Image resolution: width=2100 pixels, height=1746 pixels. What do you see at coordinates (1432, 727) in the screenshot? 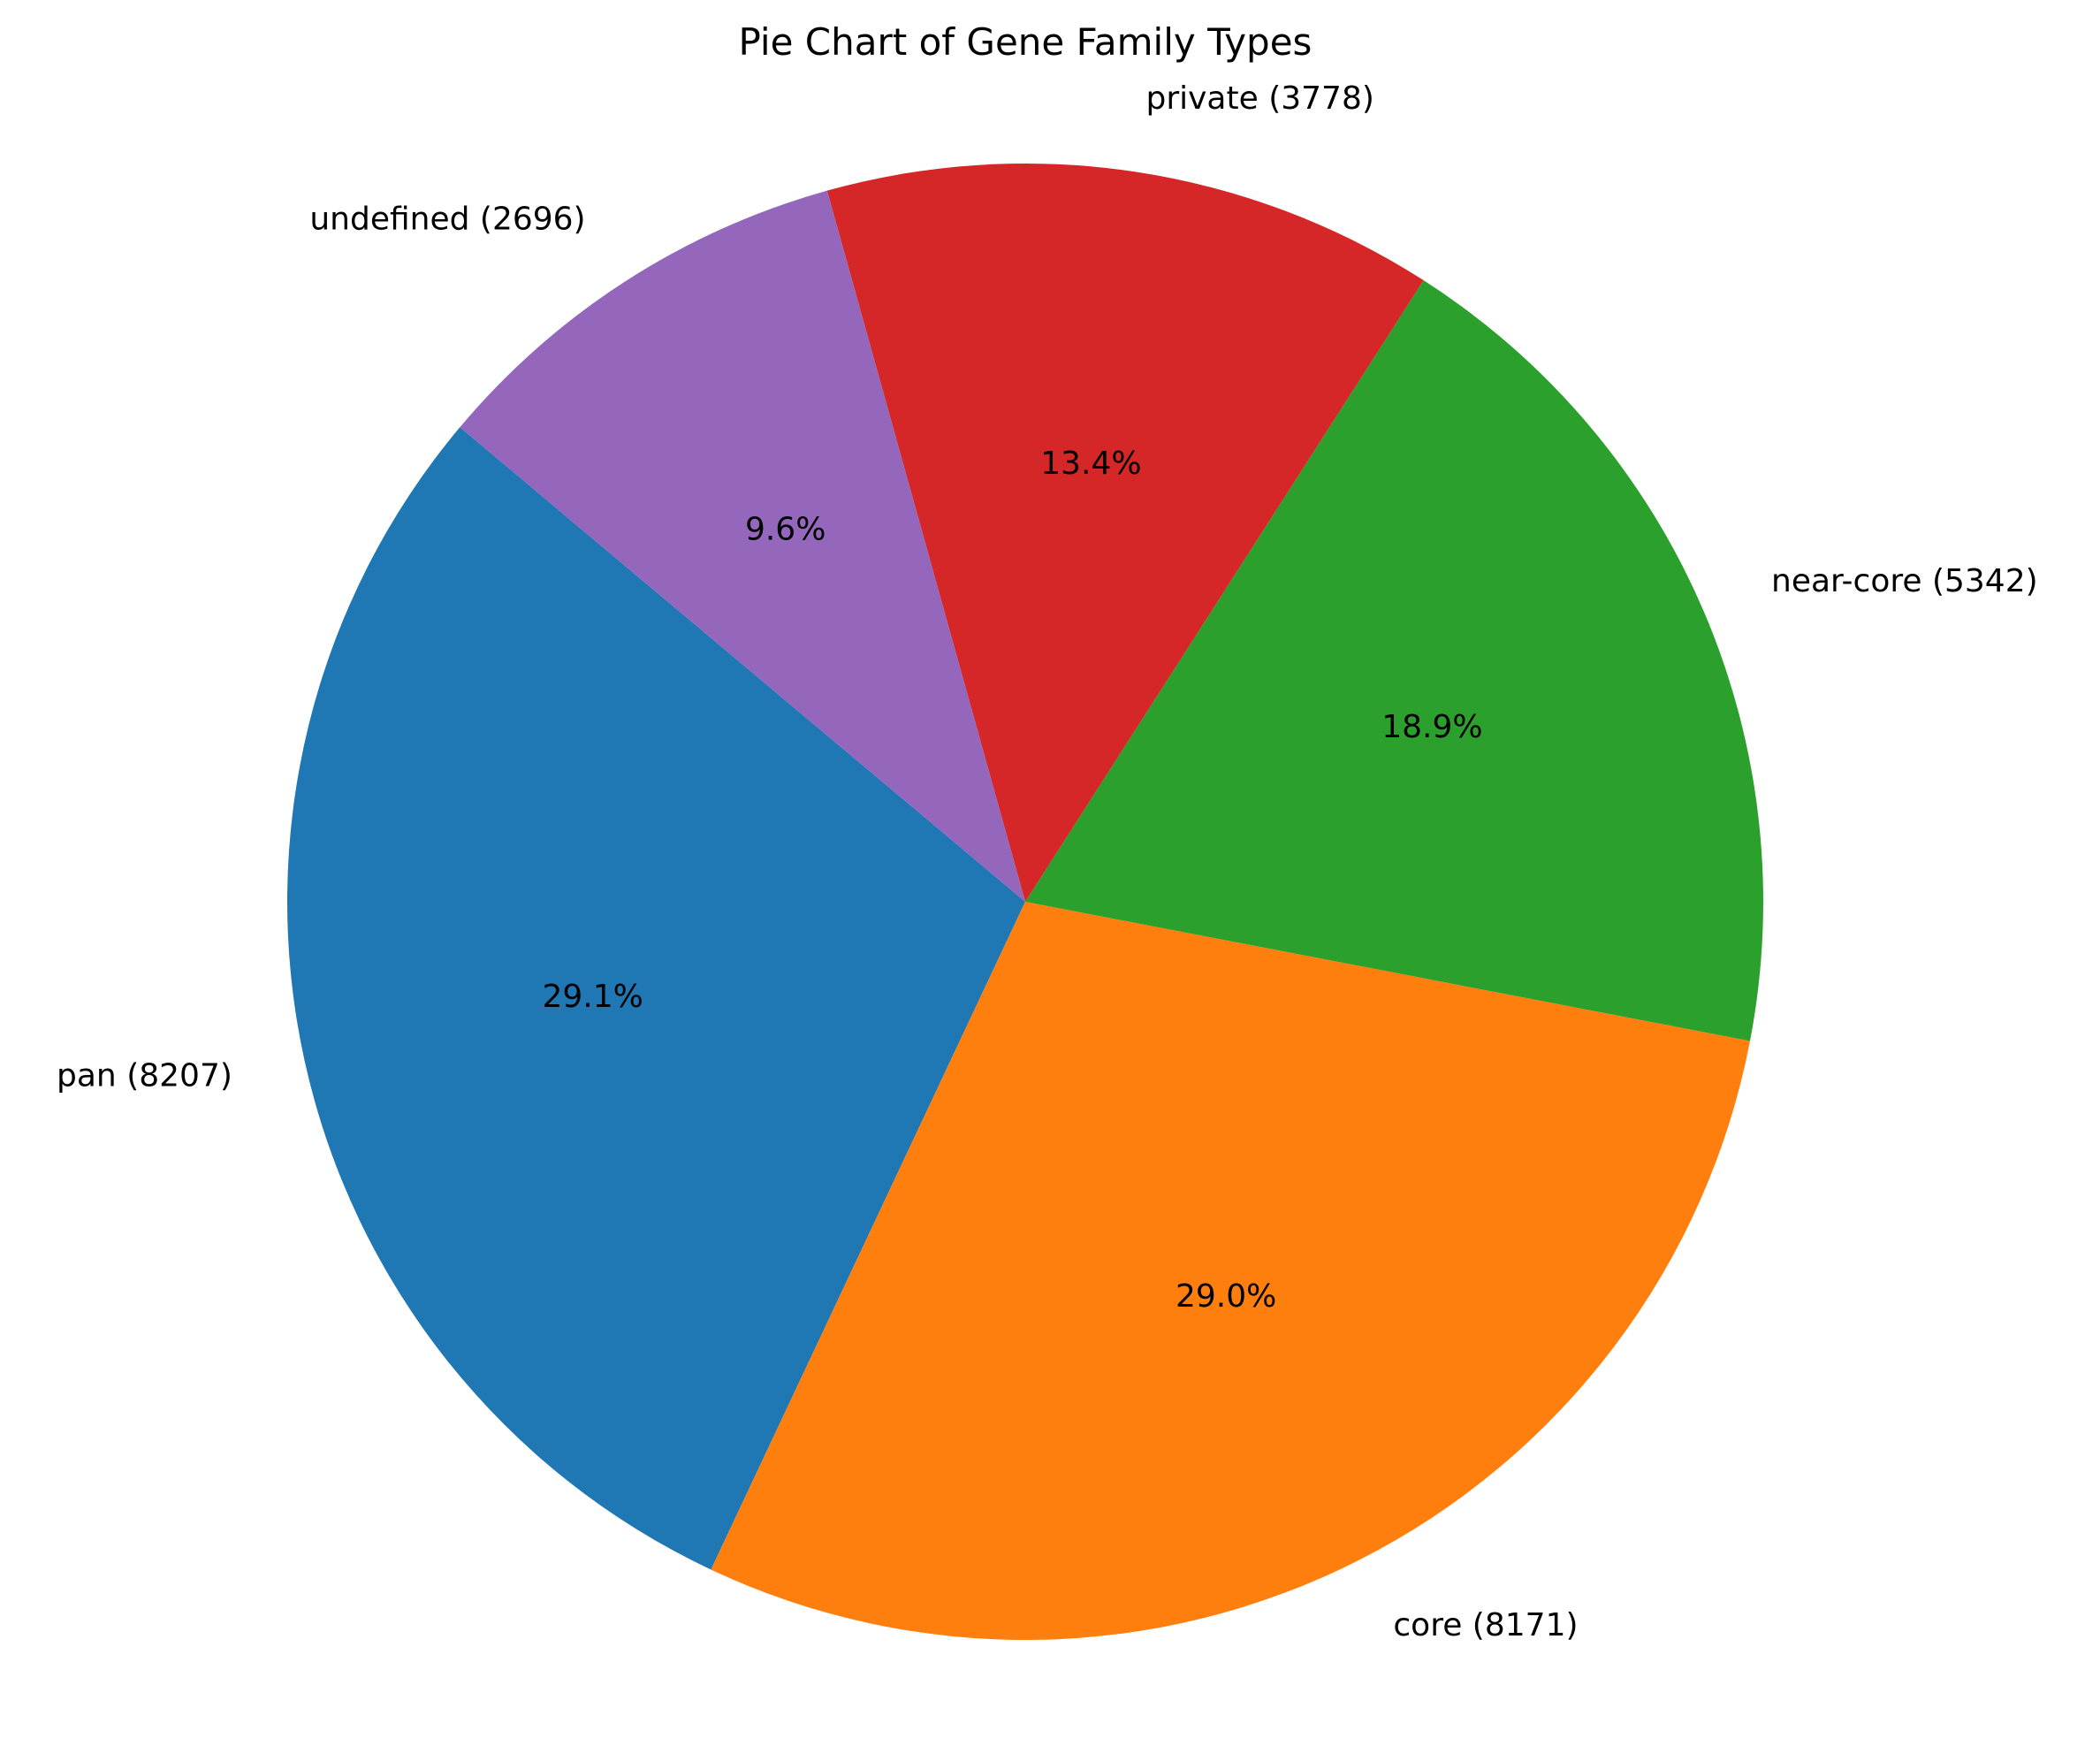
I see `percent-label-near-core: 18.9%` at bounding box center [1432, 727].